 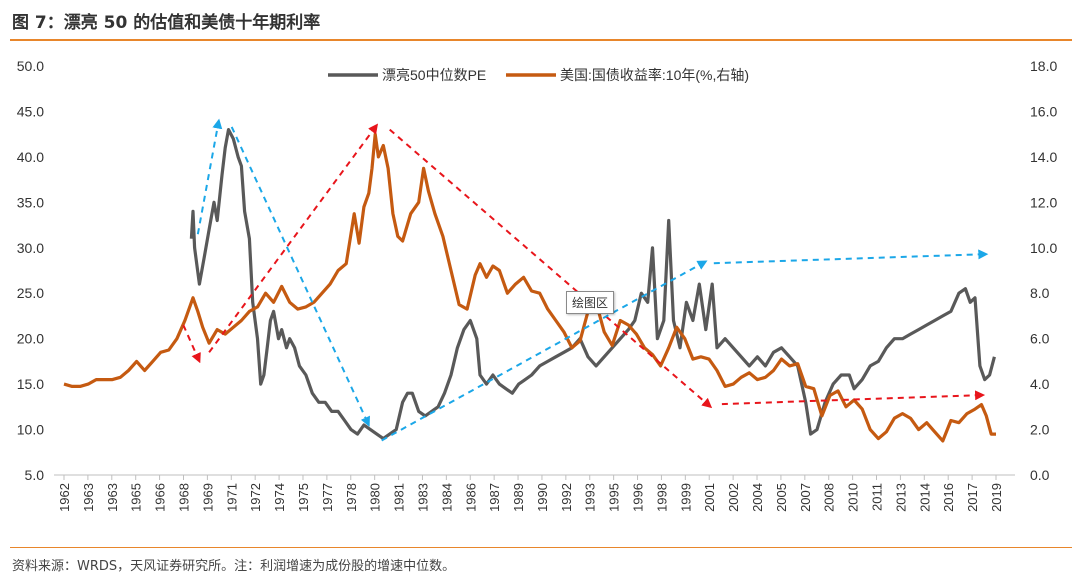 What do you see at coordinates (542, 497) in the screenshot?
I see `x-tick-label: 1990` at bounding box center [542, 497].